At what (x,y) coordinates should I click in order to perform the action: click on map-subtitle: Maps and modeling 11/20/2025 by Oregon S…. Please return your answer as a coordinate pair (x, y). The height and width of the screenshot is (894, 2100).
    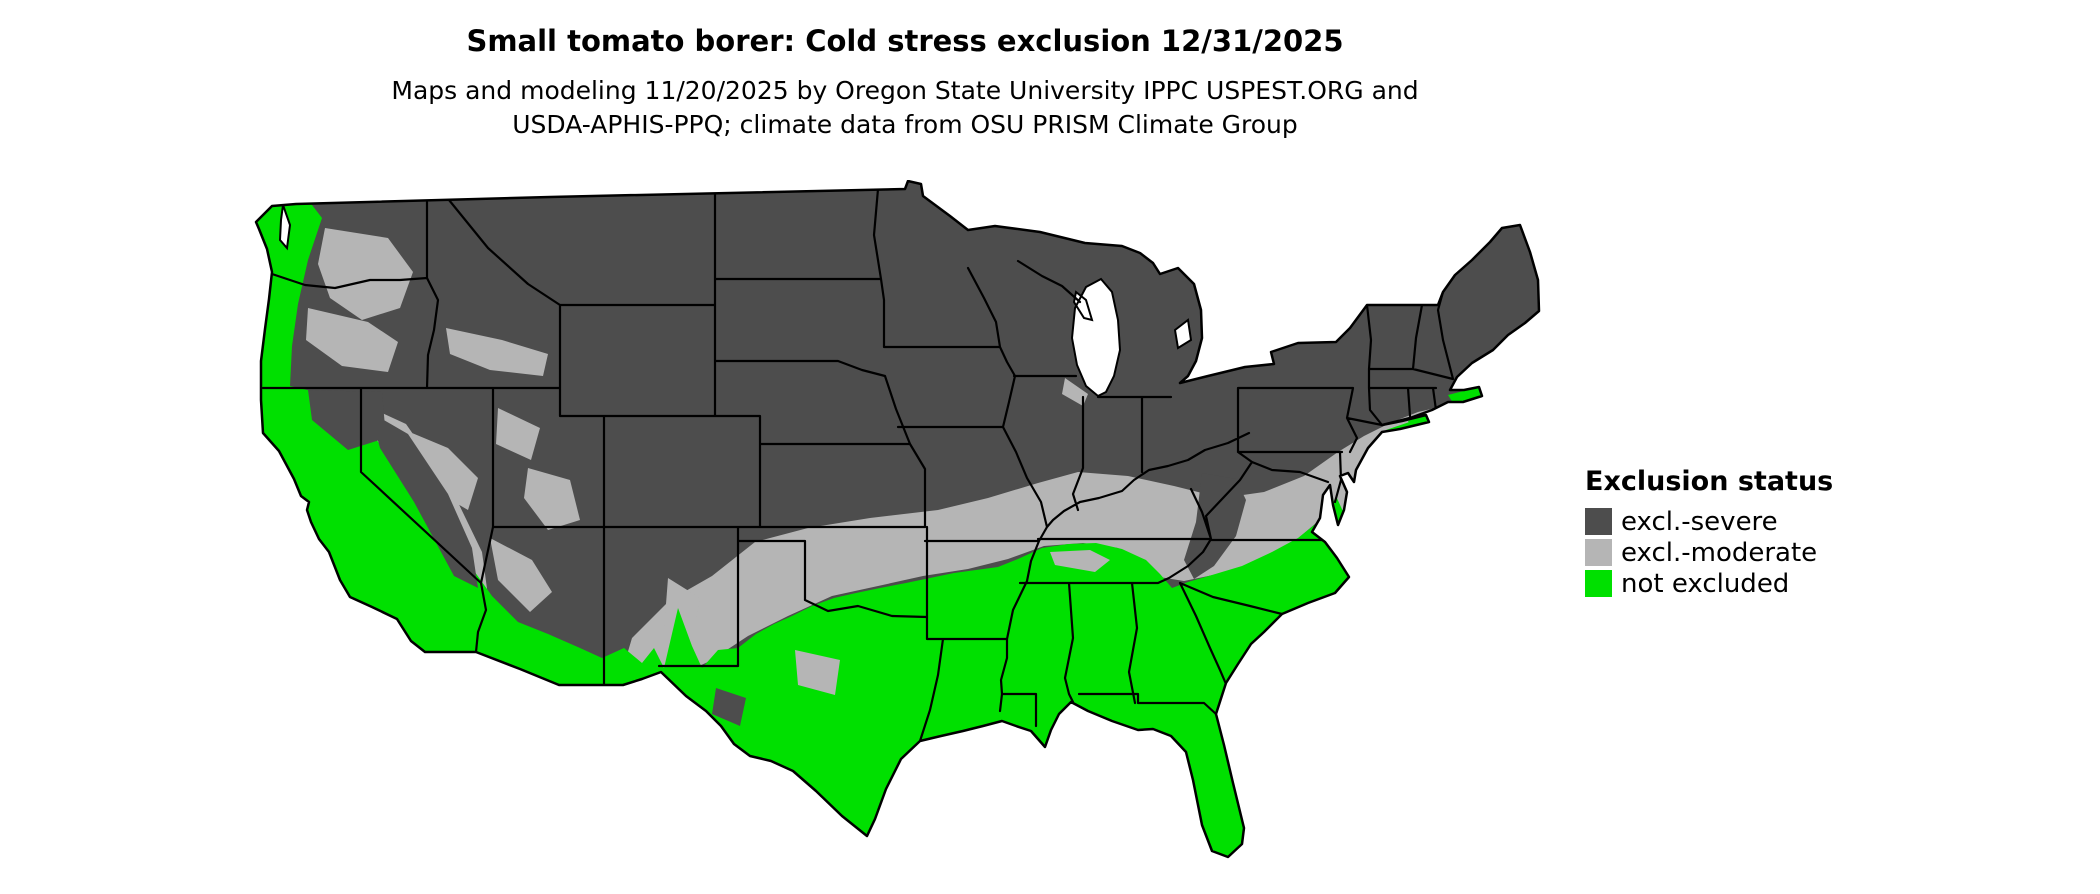
    Looking at the image, I should click on (905, 108).